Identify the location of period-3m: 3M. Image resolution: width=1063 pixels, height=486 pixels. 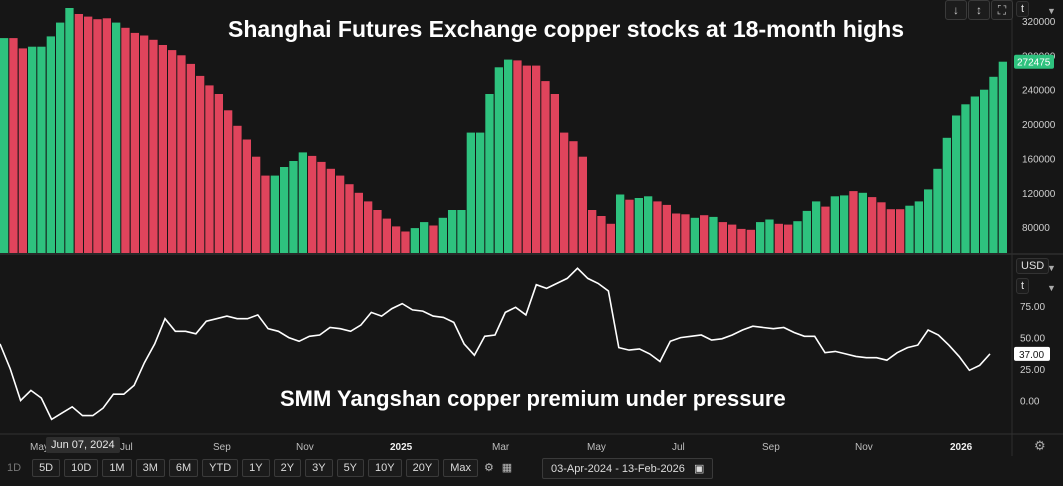
(150, 468).